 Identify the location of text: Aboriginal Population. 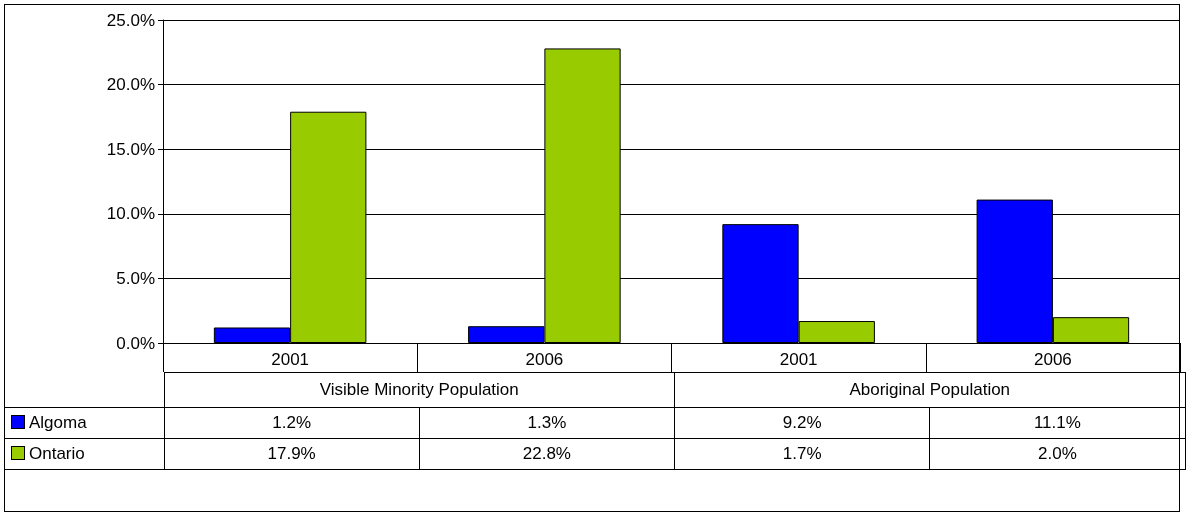
(929, 390).